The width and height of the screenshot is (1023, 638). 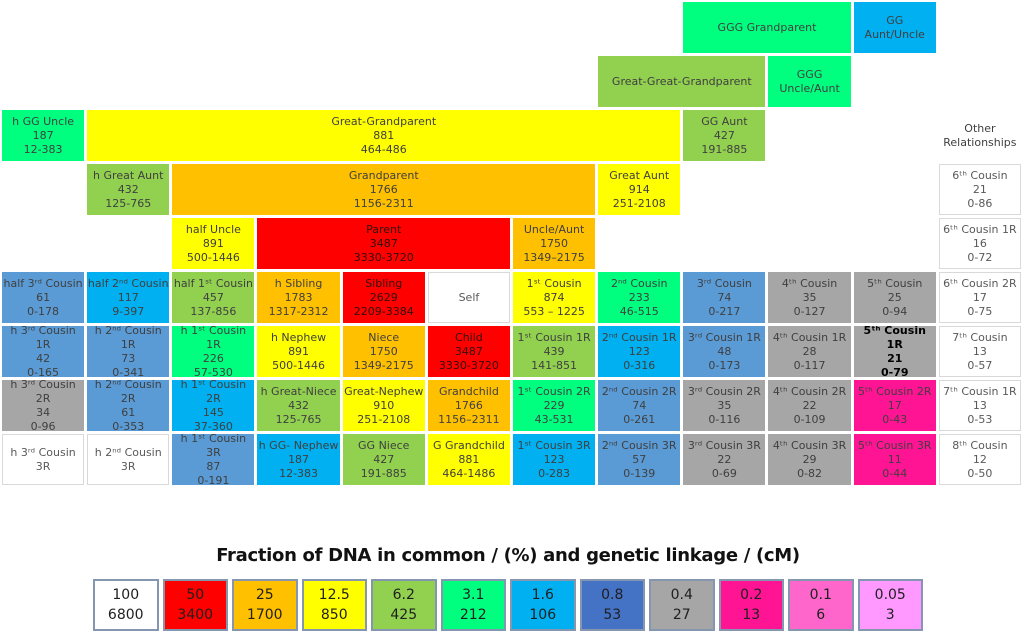 What do you see at coordinates (213, 243) in the screenshot?
I see `cell-half-uncle: half Uncle 891 500-1446` at bounding box center [213, 243].